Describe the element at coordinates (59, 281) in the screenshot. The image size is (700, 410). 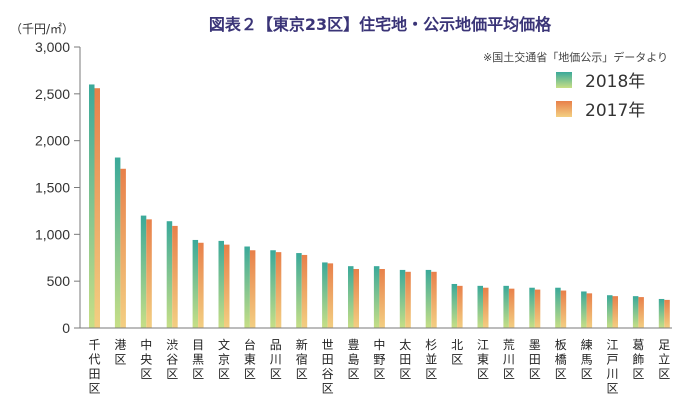
I see `y-tick-label: 500` at that location.